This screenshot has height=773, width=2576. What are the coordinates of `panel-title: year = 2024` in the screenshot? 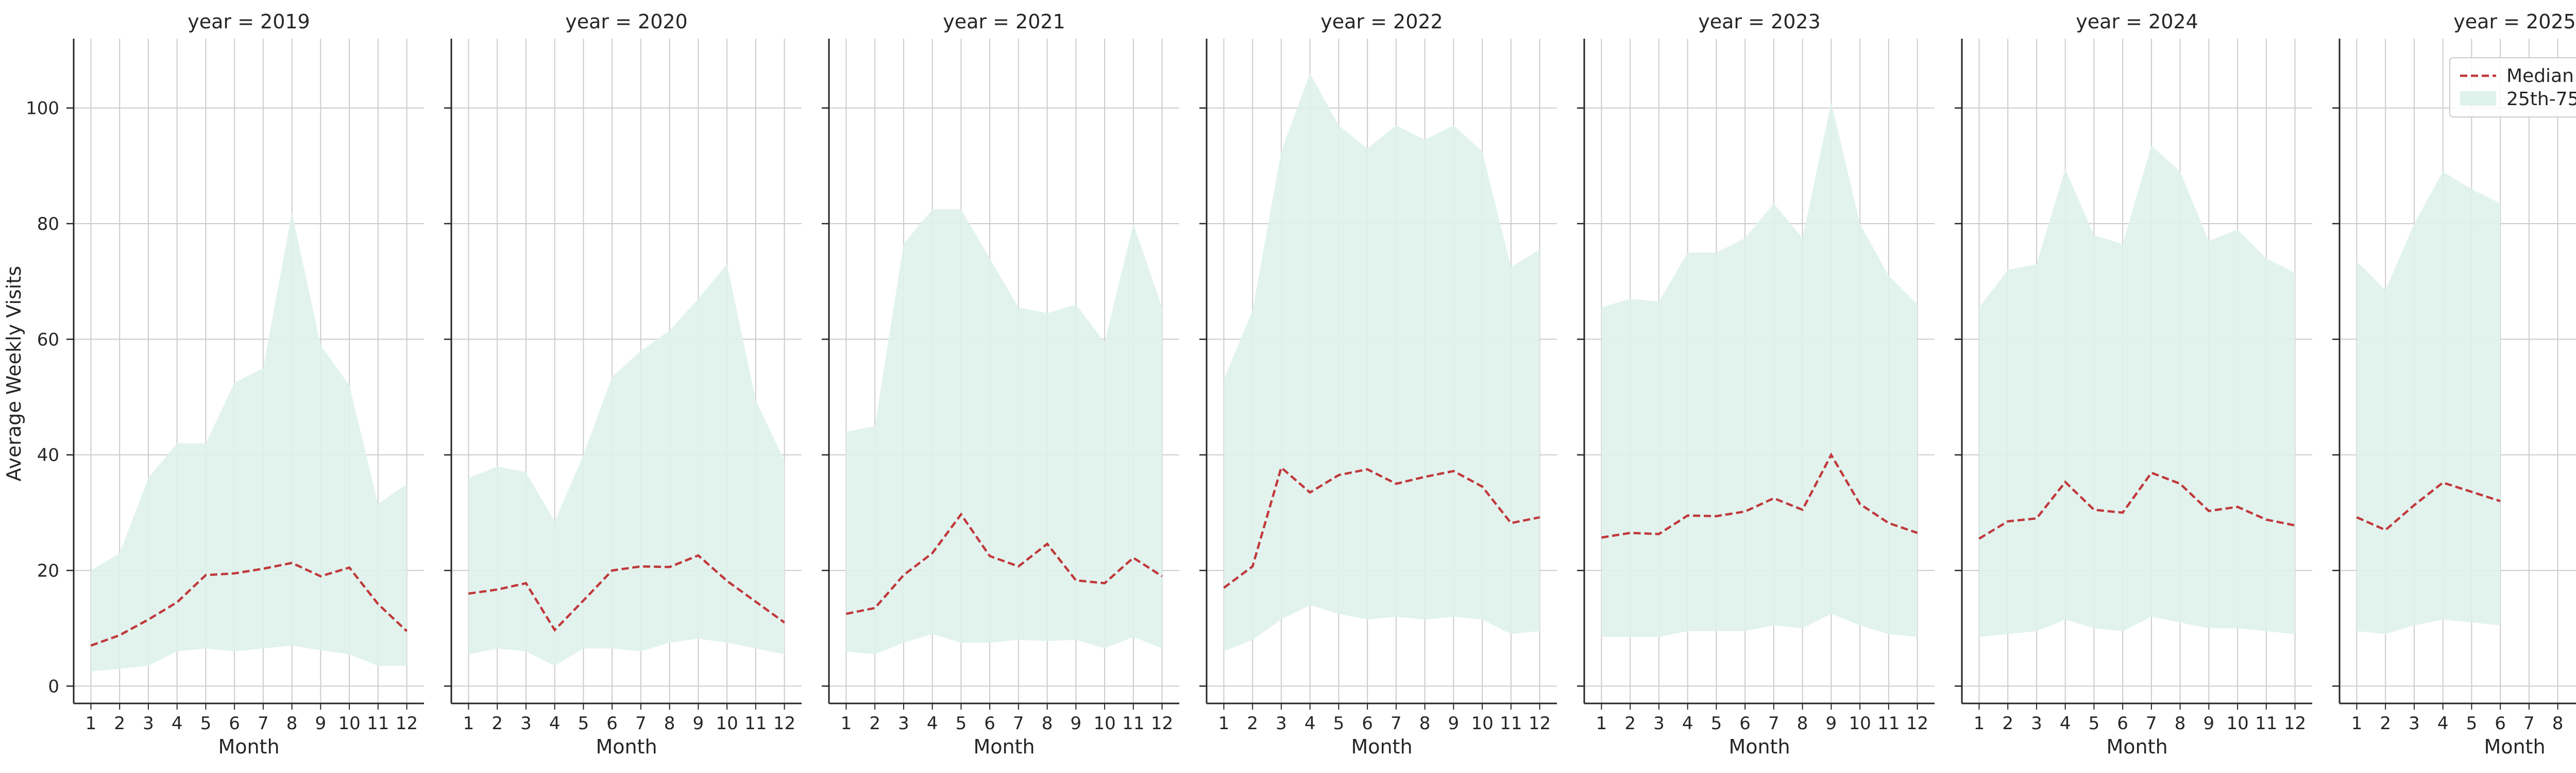 It's located at (2137, 21).